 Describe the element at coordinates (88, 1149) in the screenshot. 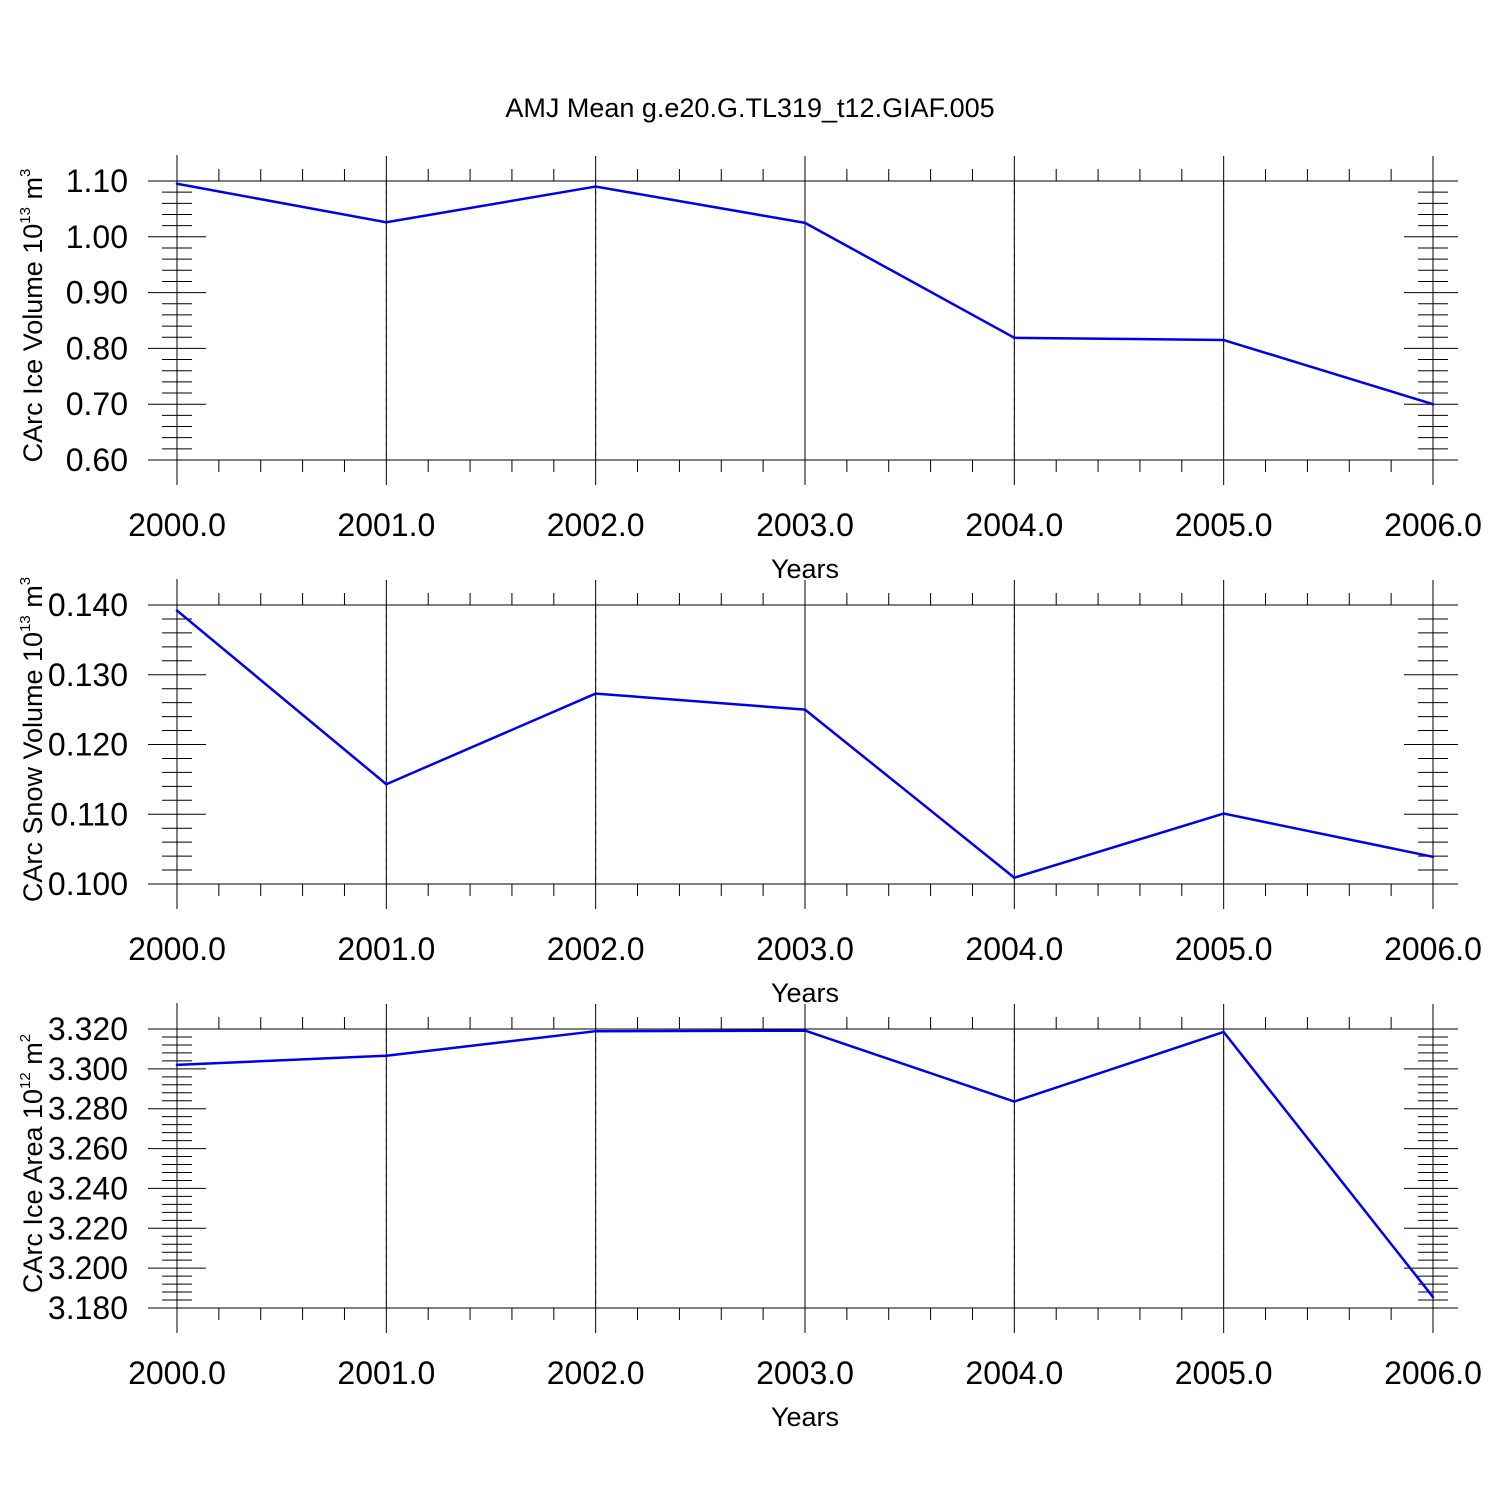

I see `y-tick-label: 3.260` at that location.